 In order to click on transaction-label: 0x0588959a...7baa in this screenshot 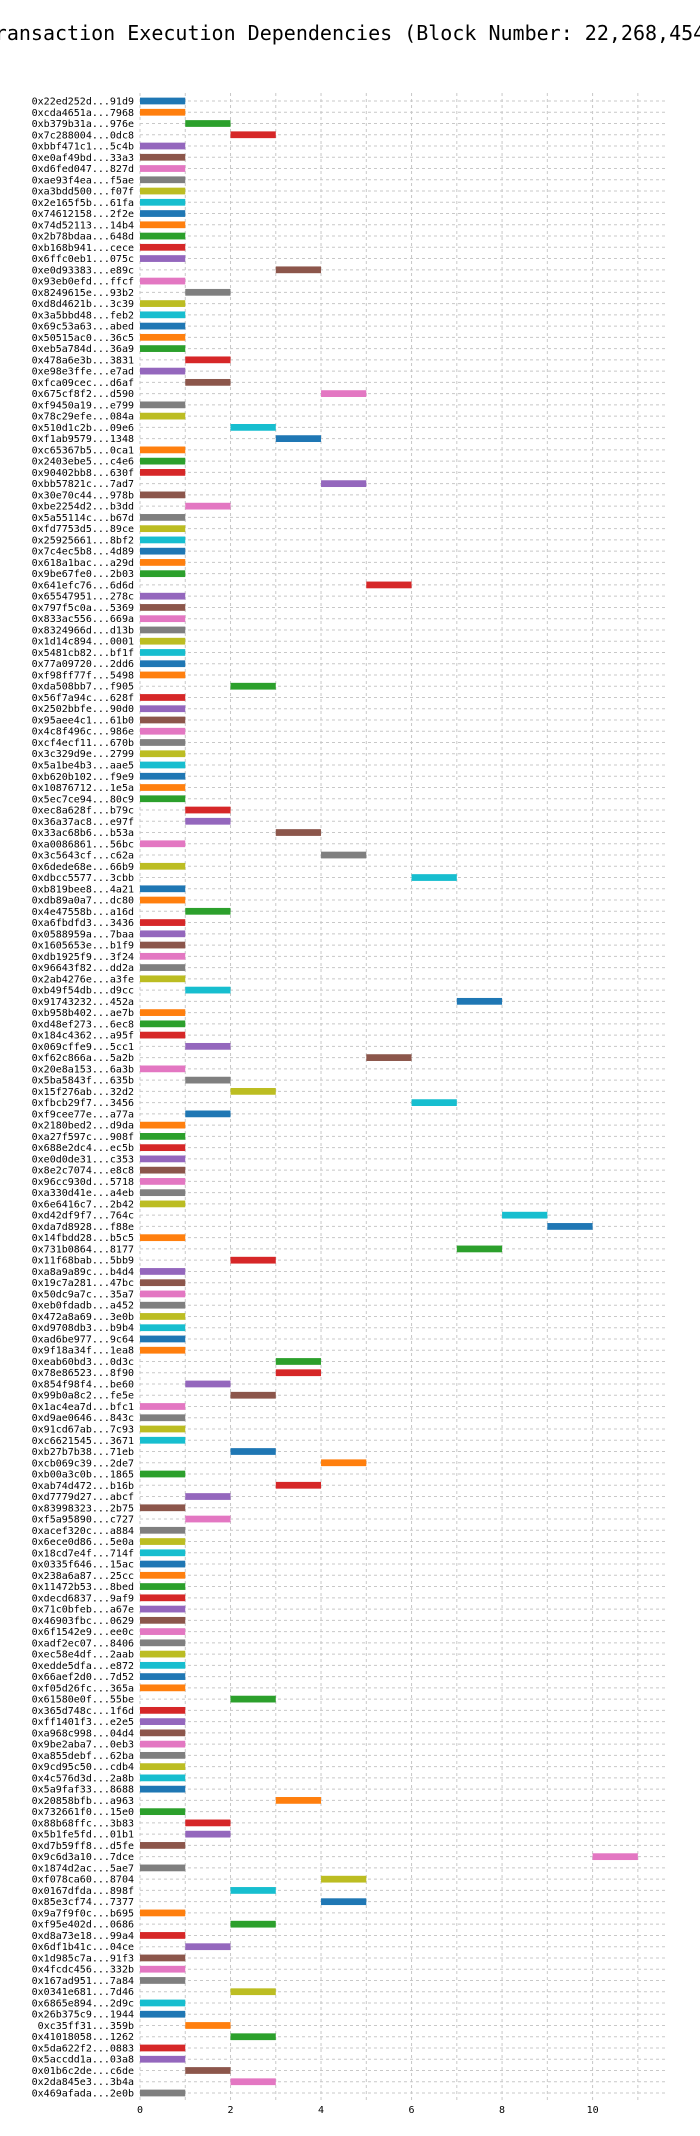, I will do `click(83, 934)`.